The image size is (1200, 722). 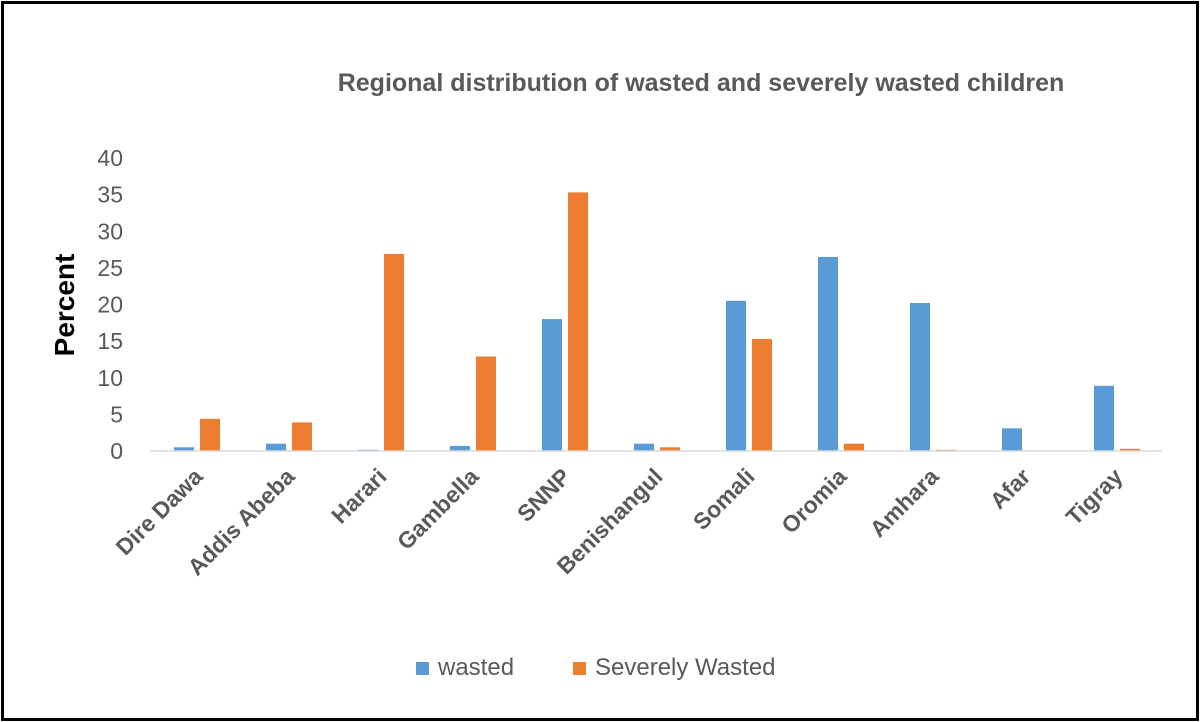 What do you see at coordinates (762, 394) in the screenshot?
I see `bar-severely-wasted-somali` at bounding box center [762, 394].